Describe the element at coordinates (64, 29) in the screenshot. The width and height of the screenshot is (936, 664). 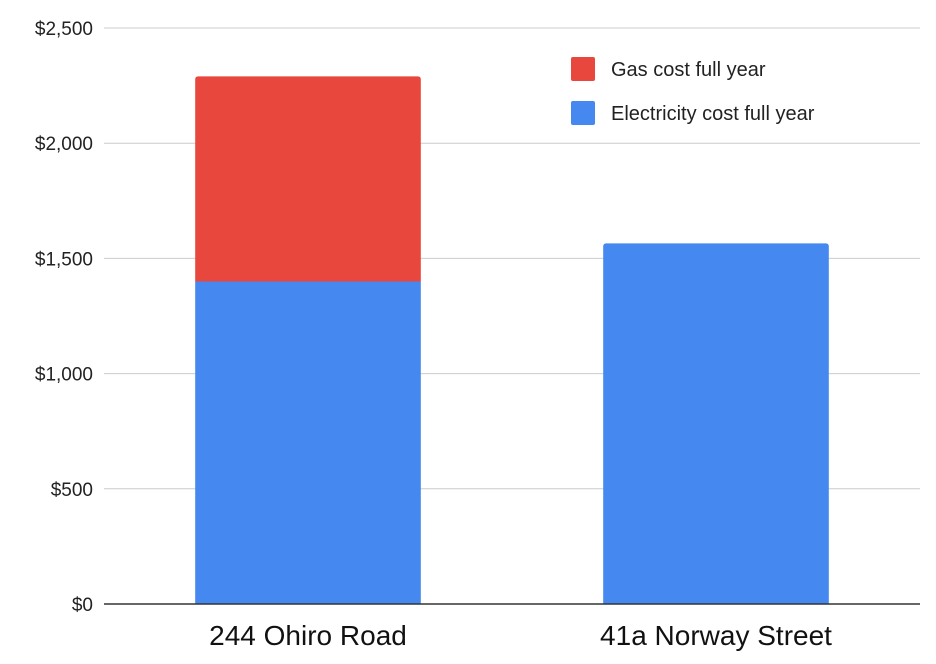
I see `y-tick-label: $2,500` at that location.